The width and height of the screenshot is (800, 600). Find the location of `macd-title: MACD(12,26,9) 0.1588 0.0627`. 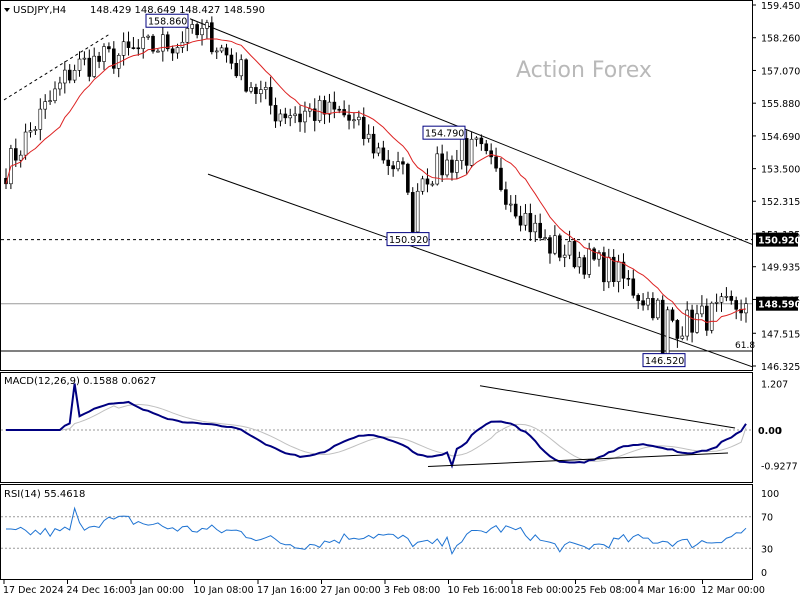

macd-title: MACD(12,26,9) 0.1588 0.0627 is located at coordinates (80, 381).